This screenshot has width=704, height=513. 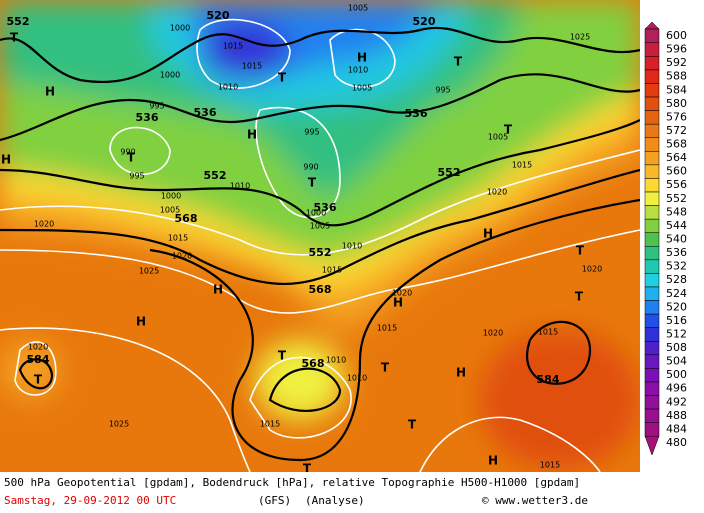 I want to click on colorbar-label: 516, so click(x=676, y=320).